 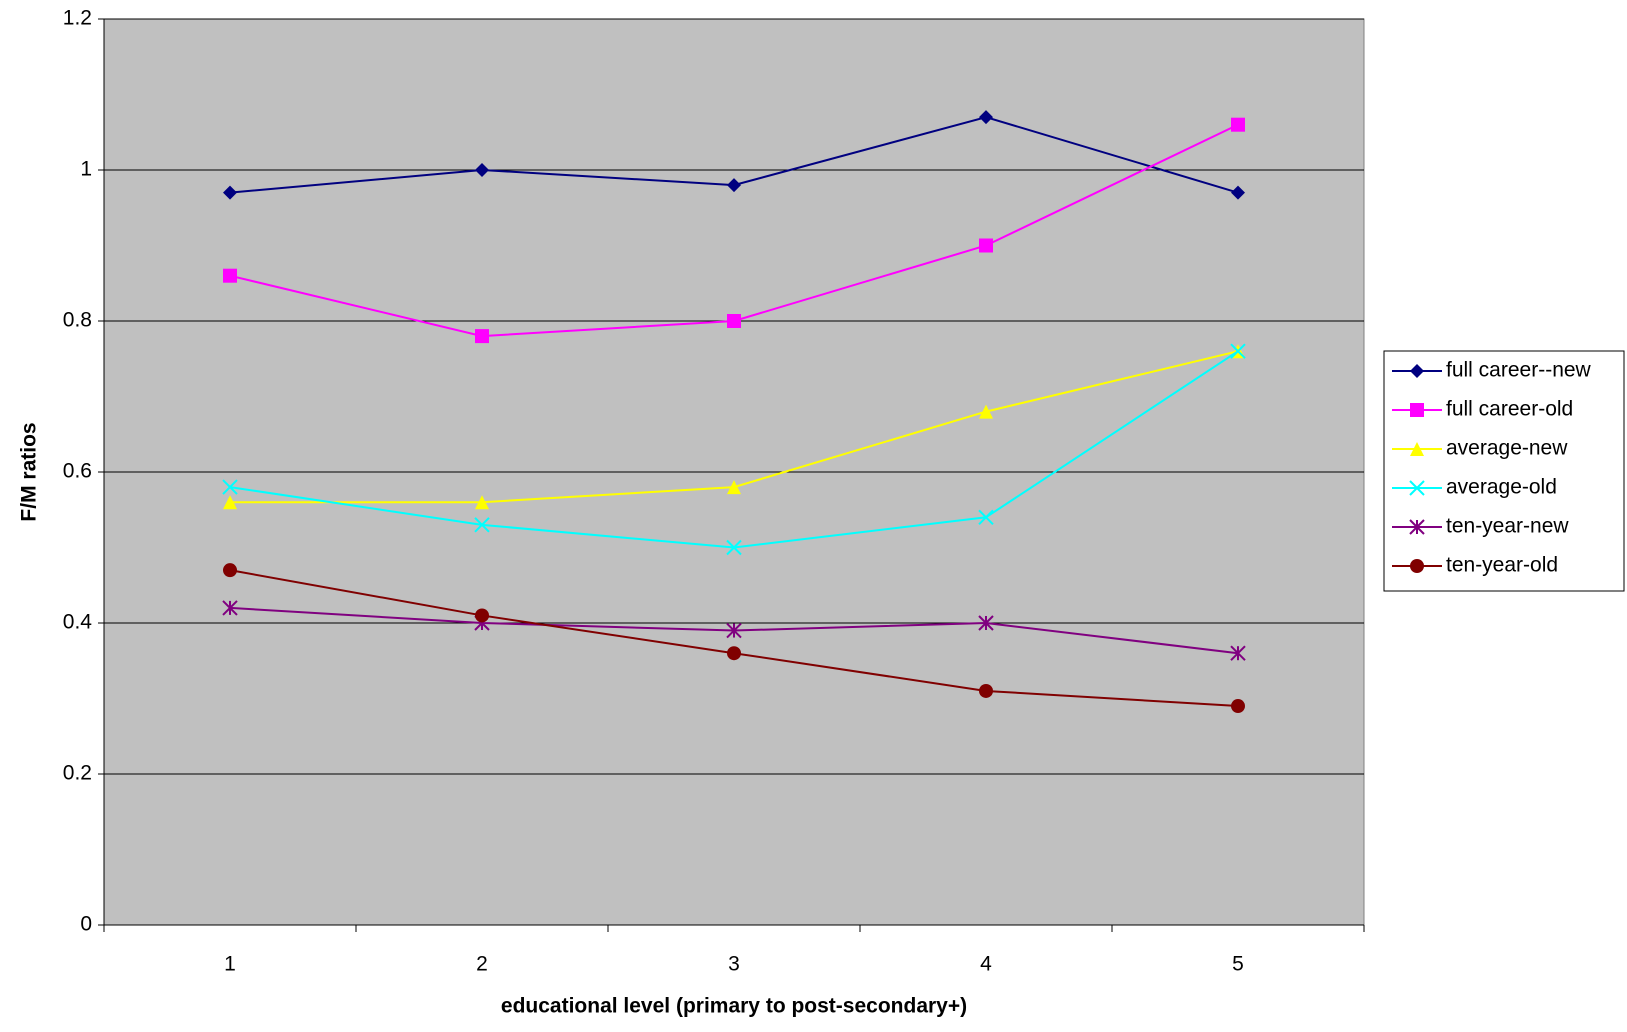 I want to click on y-tick-label: 0.8, so click(x=77, y=320).